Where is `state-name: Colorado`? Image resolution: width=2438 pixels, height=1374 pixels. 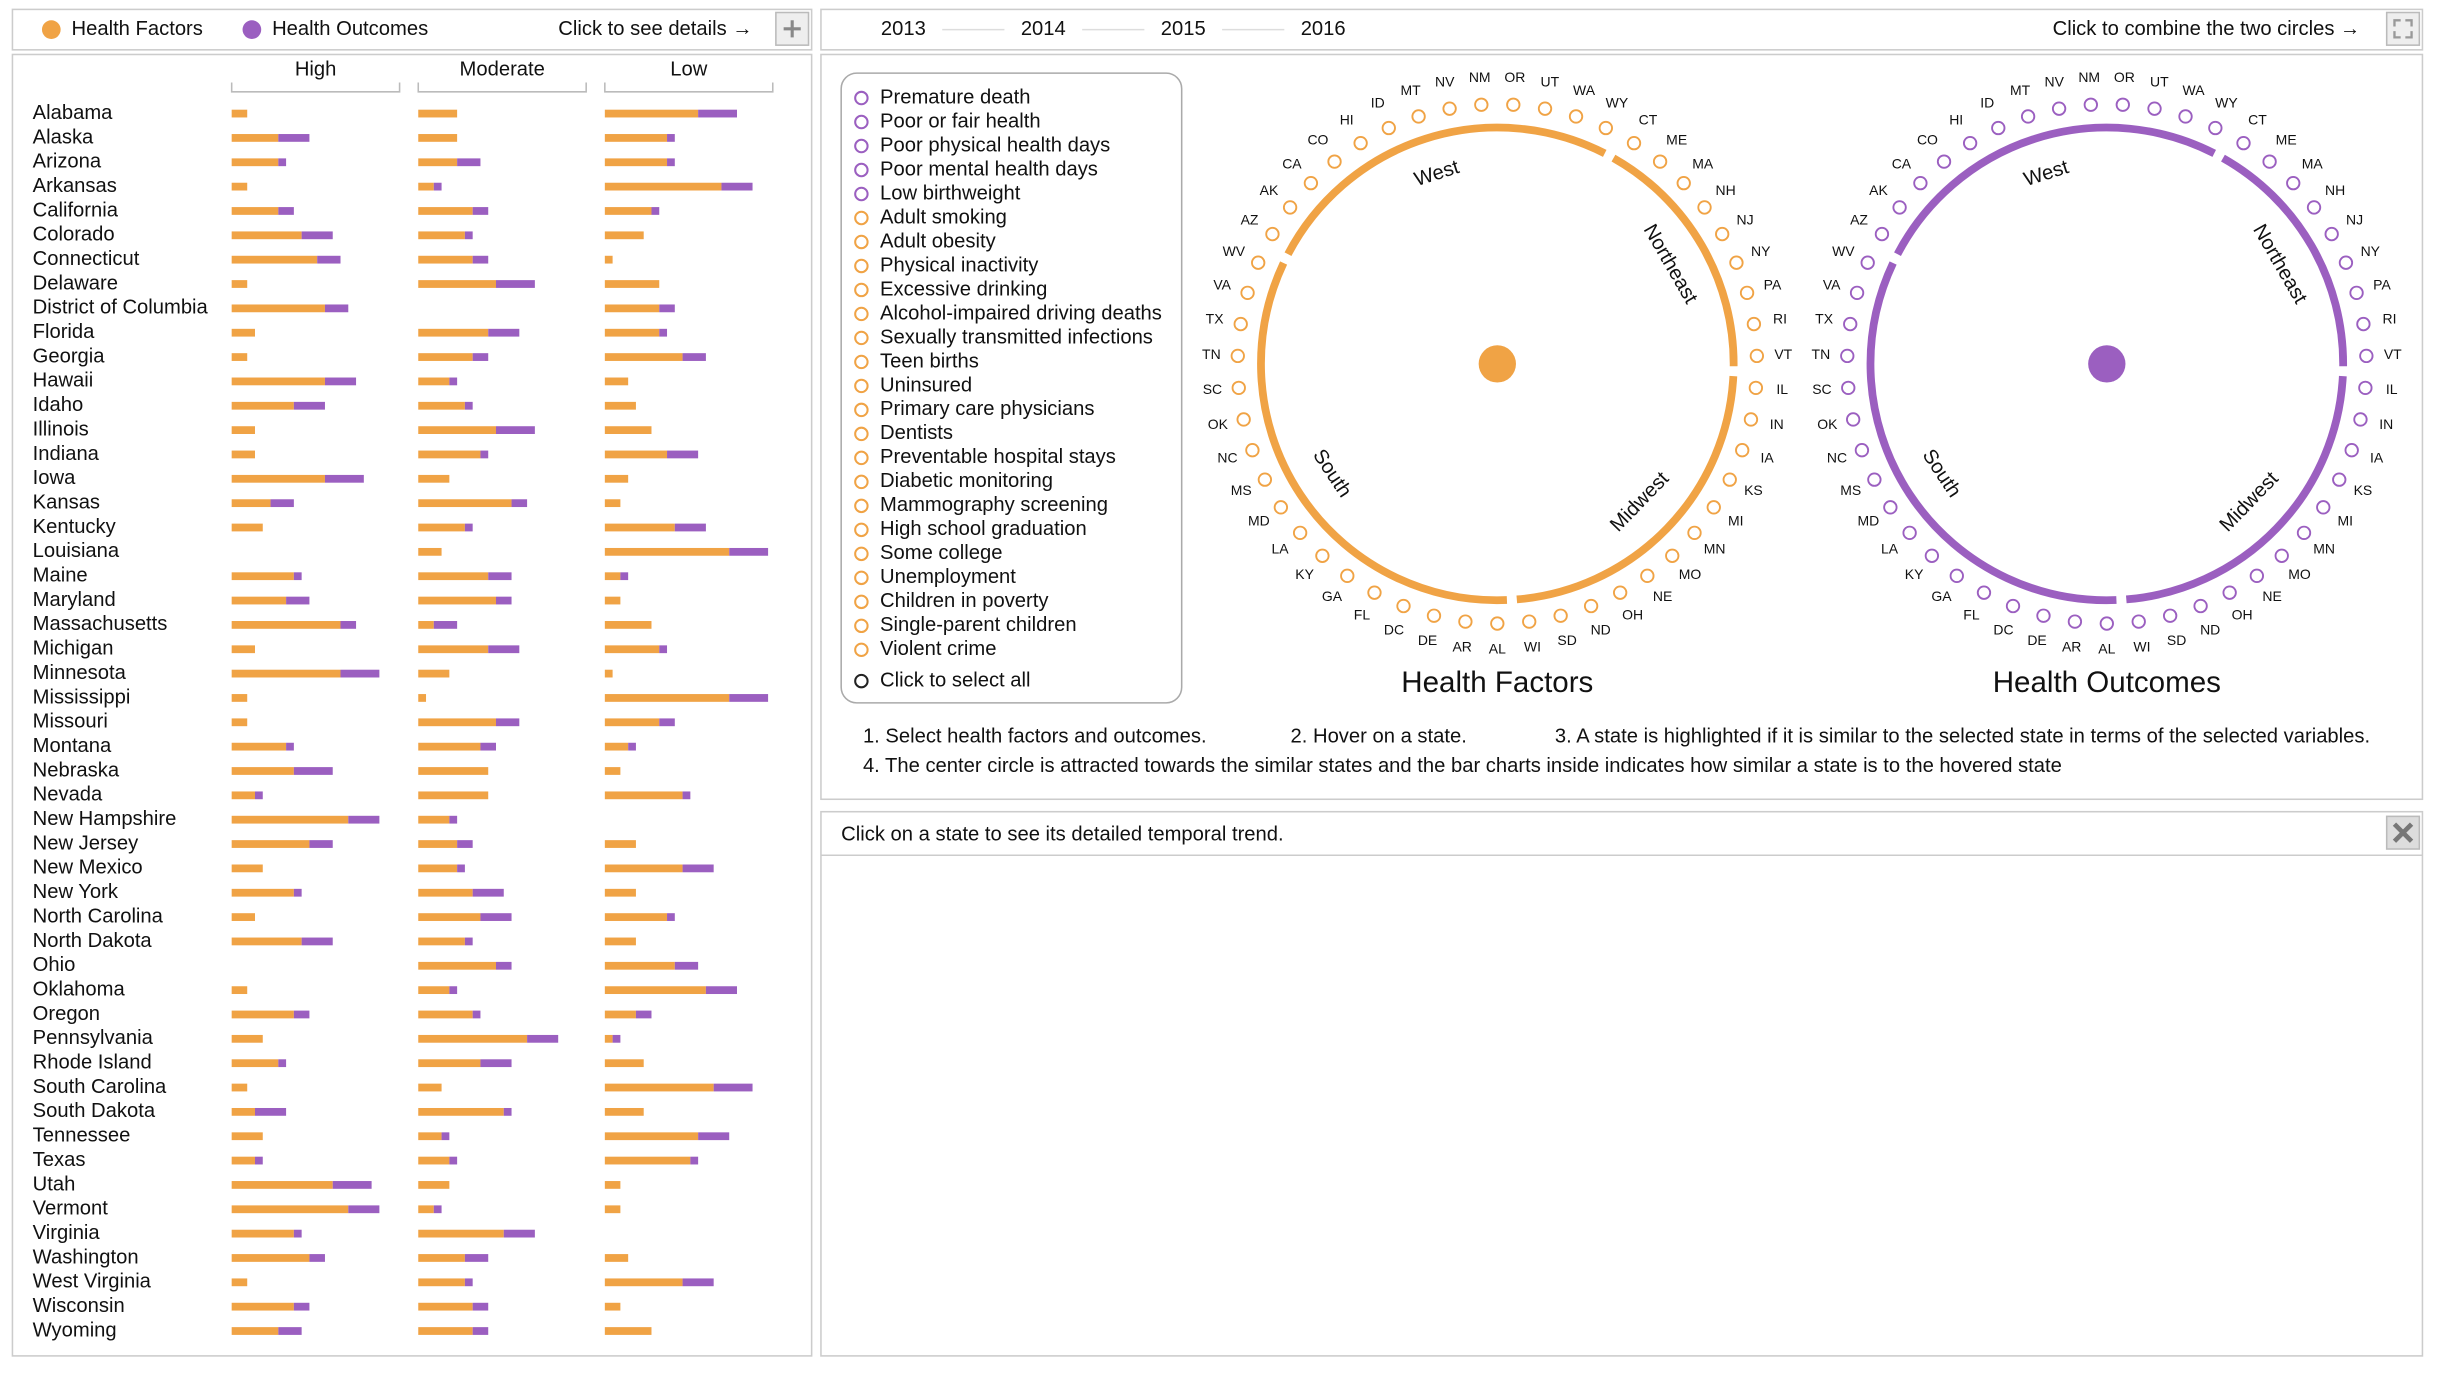
state-name: Colorado is located at coordinates (74, 235).